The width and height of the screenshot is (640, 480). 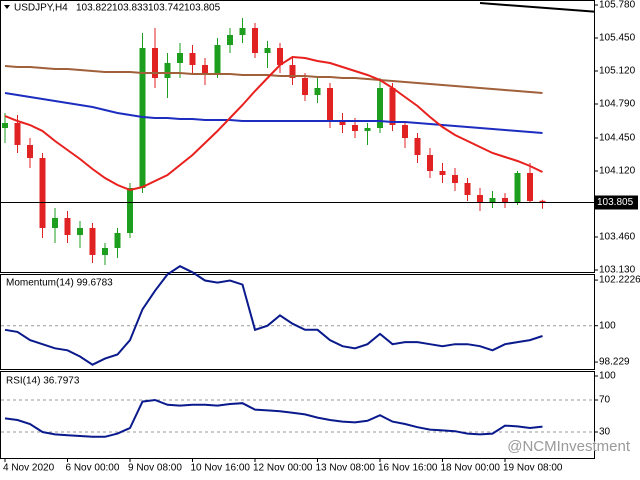 What do you see at coordinates (41, 8) in the screenshot?
I see `symbol: USDJPY,H4` at bounding box center [41, 8].